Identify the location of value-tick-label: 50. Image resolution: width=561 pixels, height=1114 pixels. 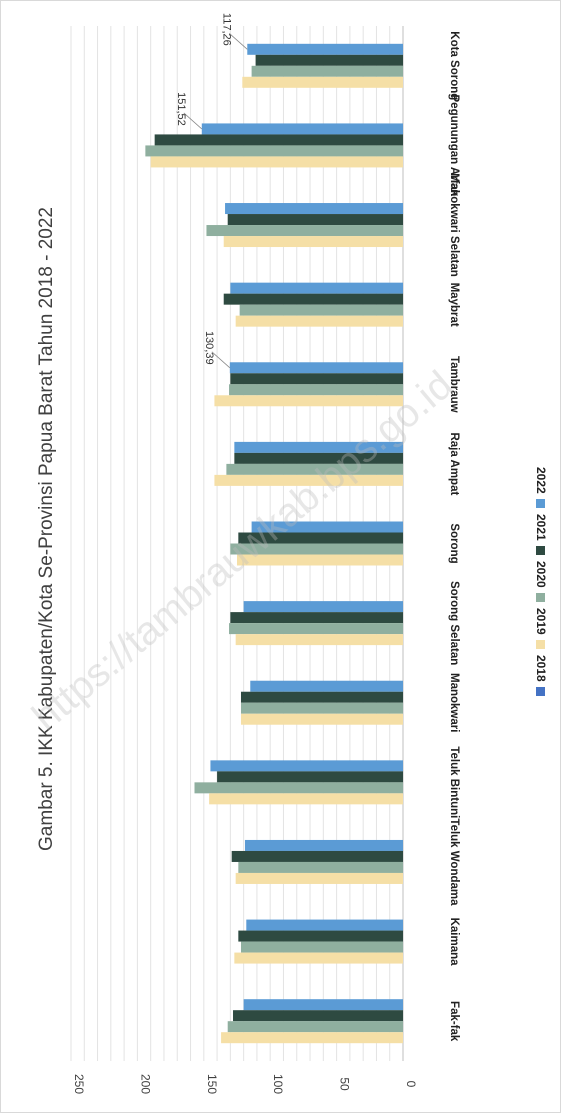
(345, 1084).